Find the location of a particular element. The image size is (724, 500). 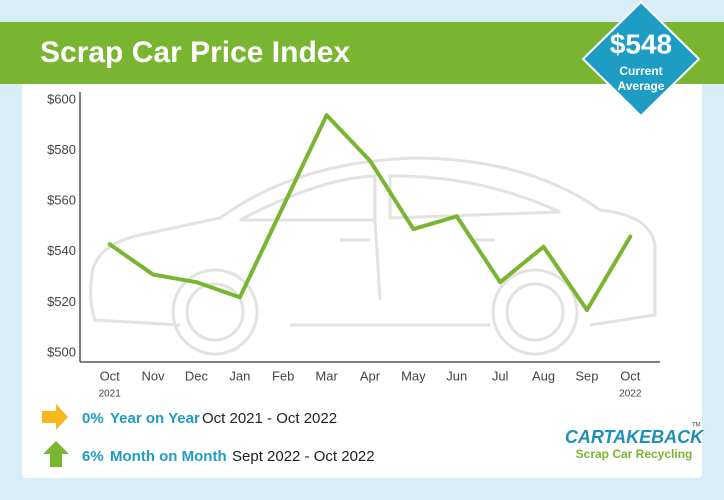

x-tick-label: May is located at coordinates (413, 375).